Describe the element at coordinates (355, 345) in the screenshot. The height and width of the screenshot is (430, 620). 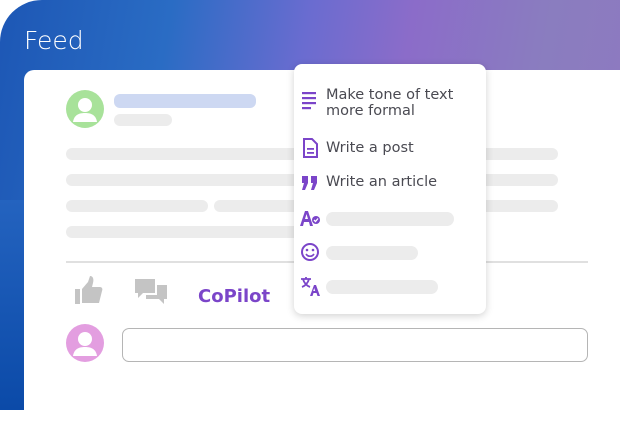
I see `comment-input` at that location.